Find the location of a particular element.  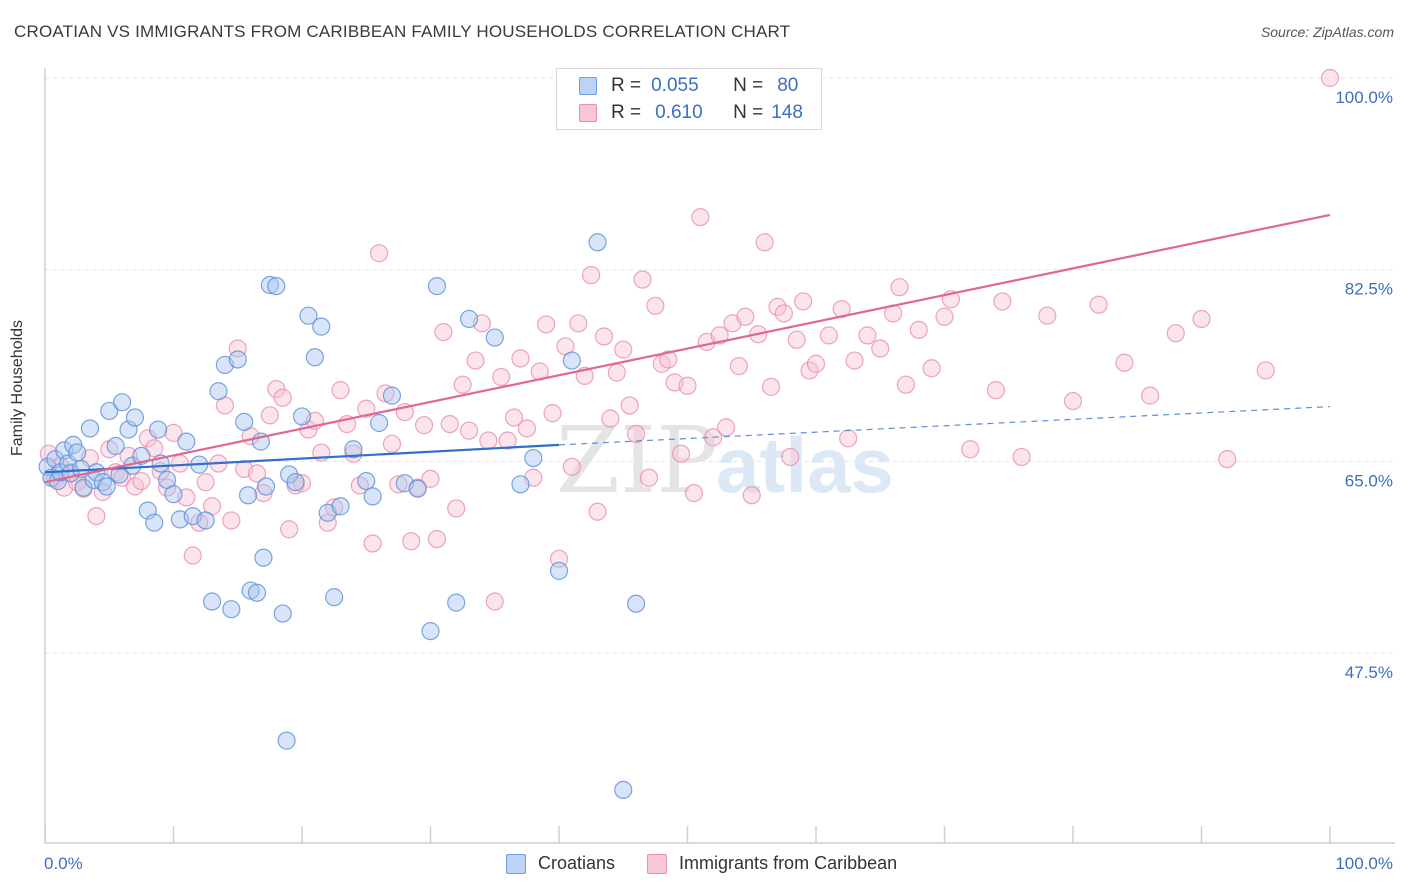

legend-label-caribbean: Immigrants from Caribbean is located at coordinates (788, 863).